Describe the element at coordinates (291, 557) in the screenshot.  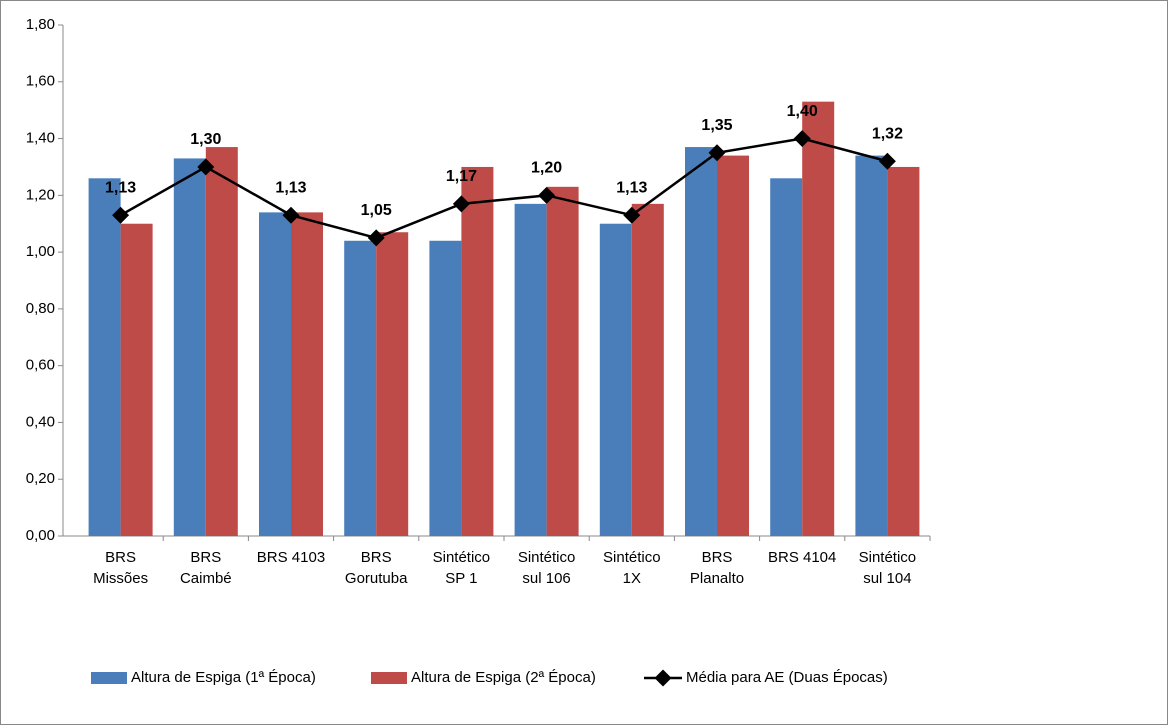
I see `x-tick-label: BRS 4103` at that location.